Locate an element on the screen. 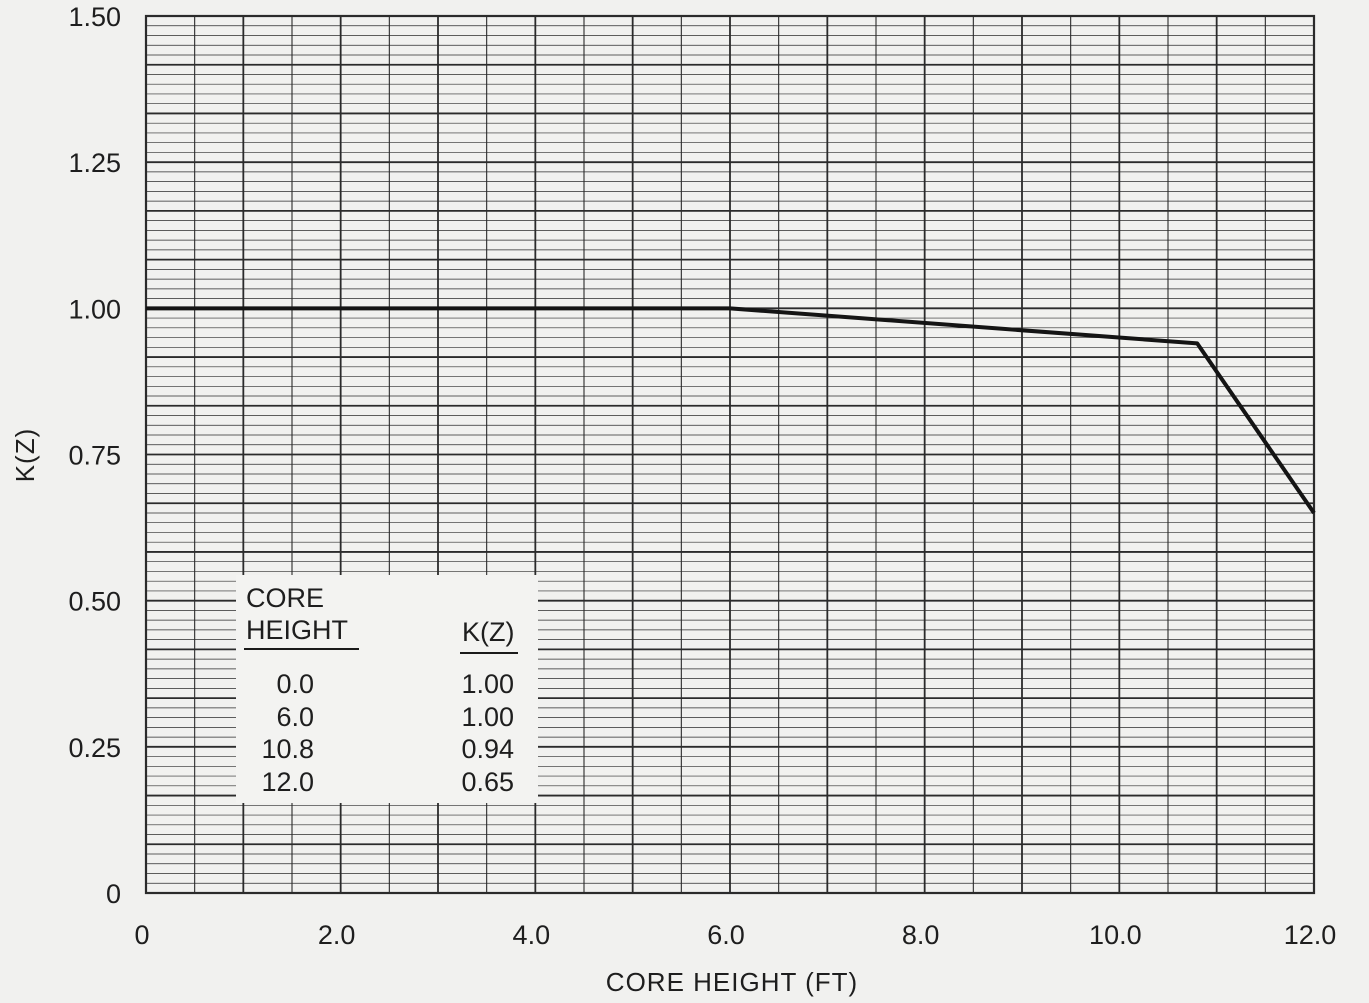 This screenshot has width=1369, height=1003. table-cell: 0.65 is located at coordinates (487, 782).